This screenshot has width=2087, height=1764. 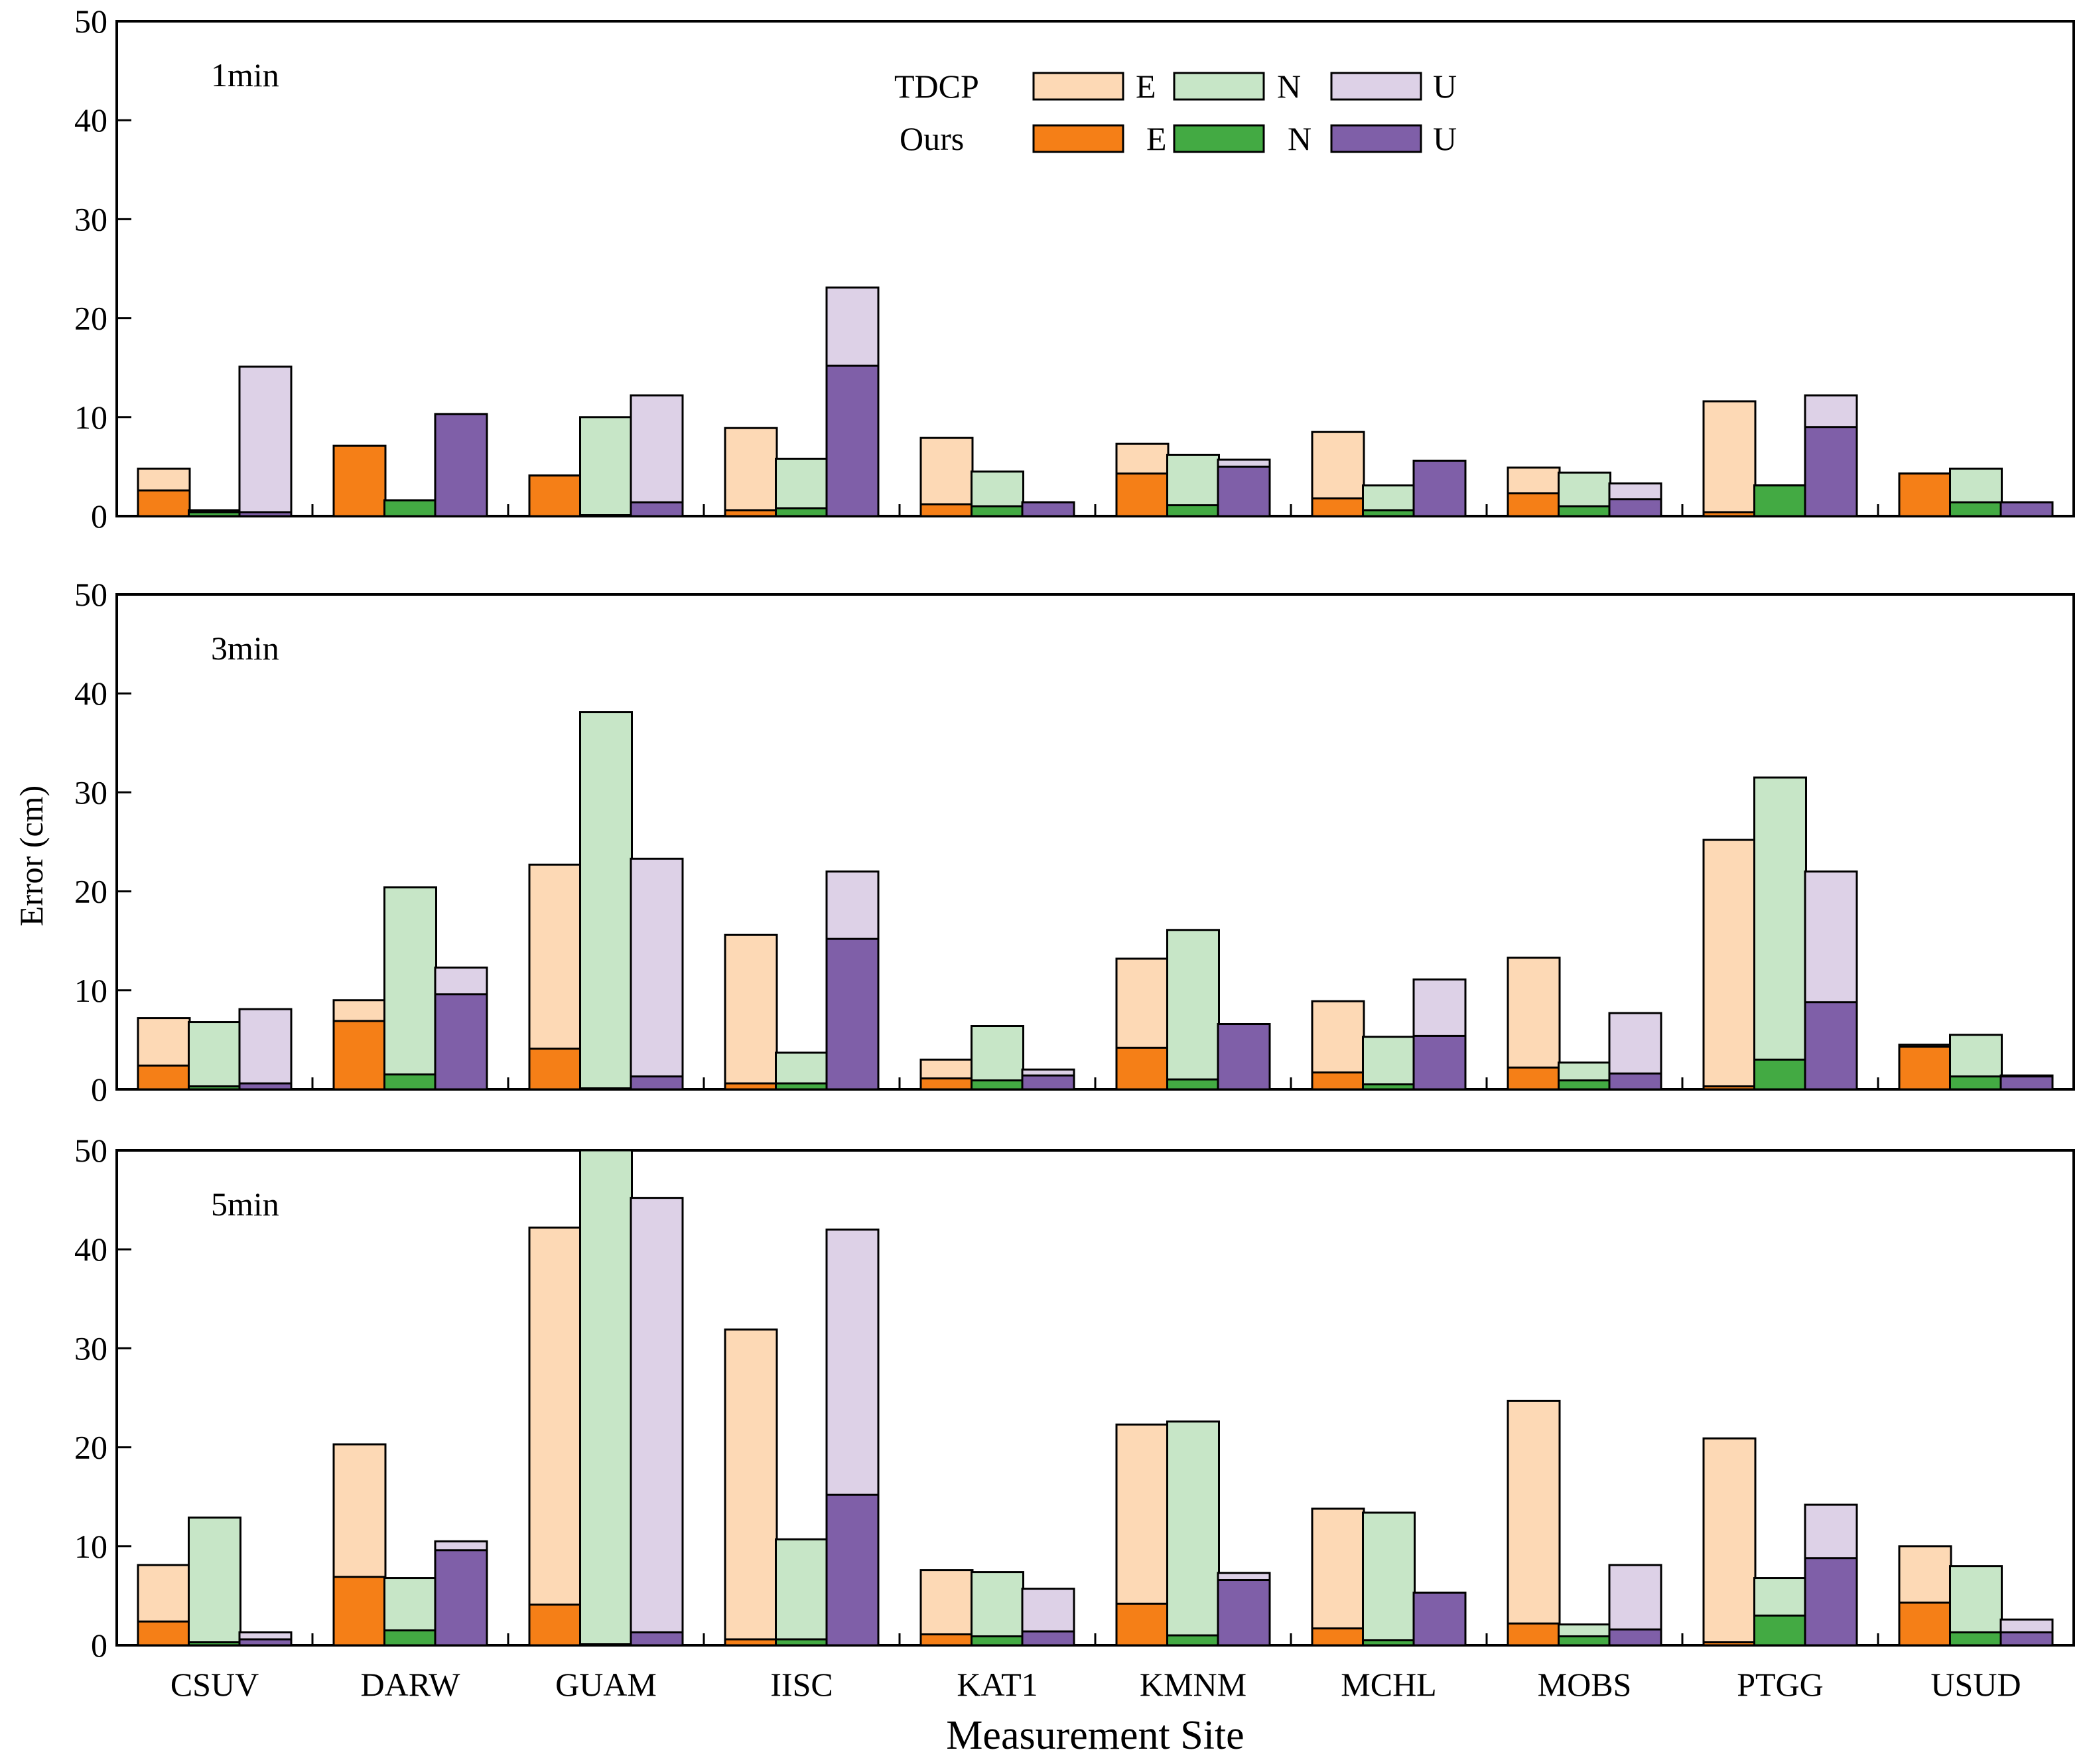 What do you see at coordinates (997, 1609) in the screenshot?
I see `bar-tdcp-n-kat1` at bounding box center [997, 1609].